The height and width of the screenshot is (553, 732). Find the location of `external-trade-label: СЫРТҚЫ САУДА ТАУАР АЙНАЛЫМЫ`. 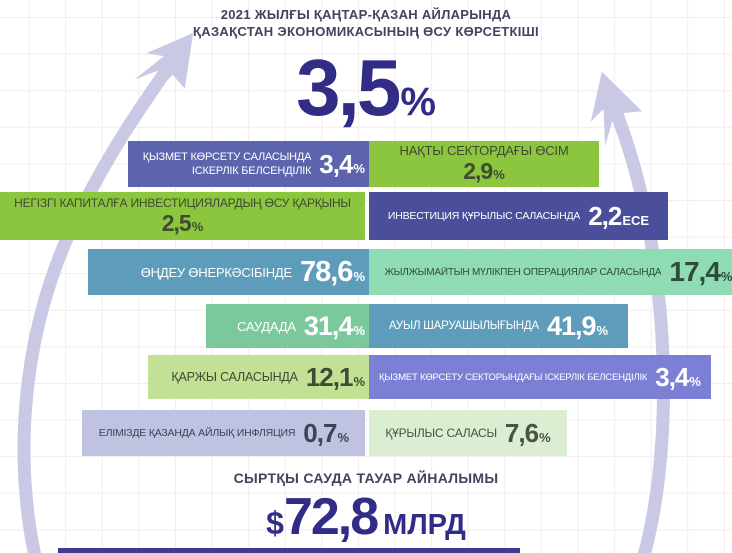

external-trade-label: СЫРТҚЫ САУДА ТАУАР АЙНАЛЫМЫ is located at coordinates (366, 478).